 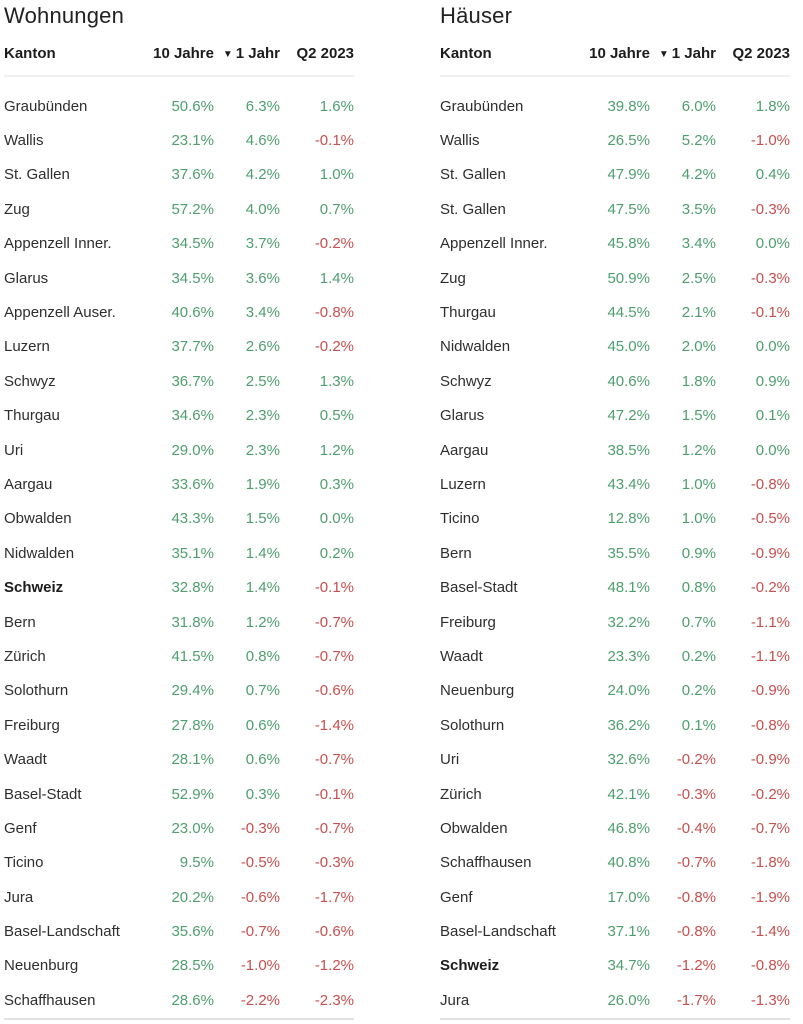 What do you see at coordinates (336, 278) in the screenshot?
I see `q2-cell: 1.4%` at bounding box center [336, 278].